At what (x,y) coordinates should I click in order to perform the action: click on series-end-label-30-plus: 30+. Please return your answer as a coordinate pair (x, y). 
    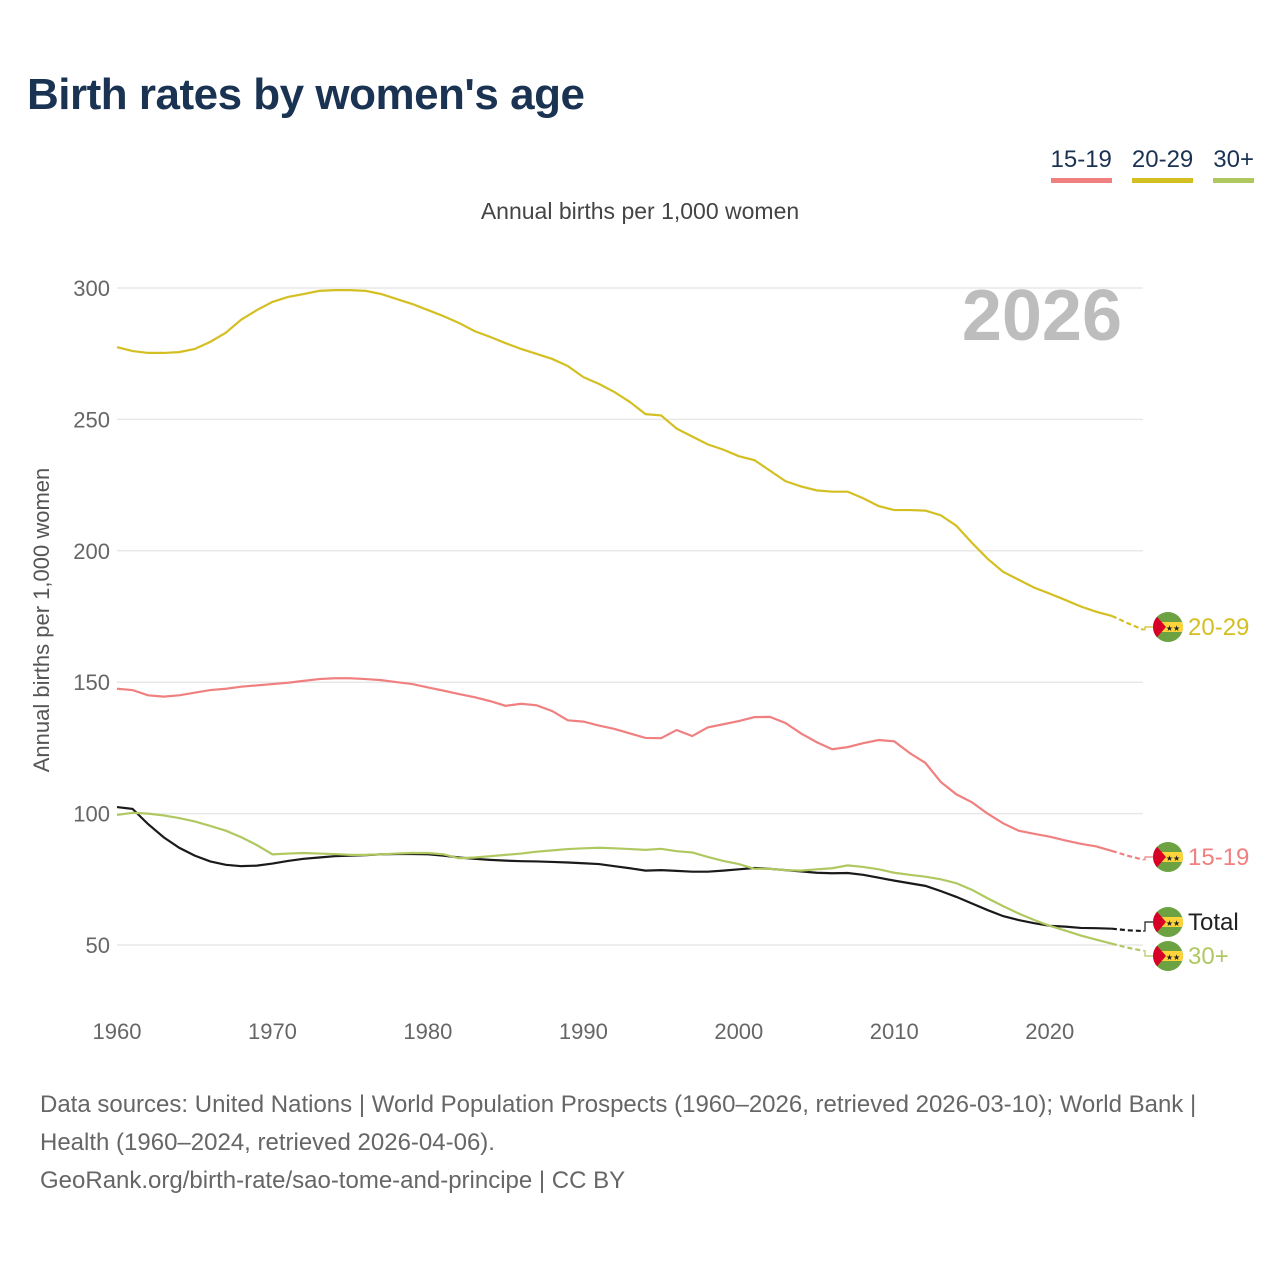
    Looking at the image, I should click on (1208, 956).